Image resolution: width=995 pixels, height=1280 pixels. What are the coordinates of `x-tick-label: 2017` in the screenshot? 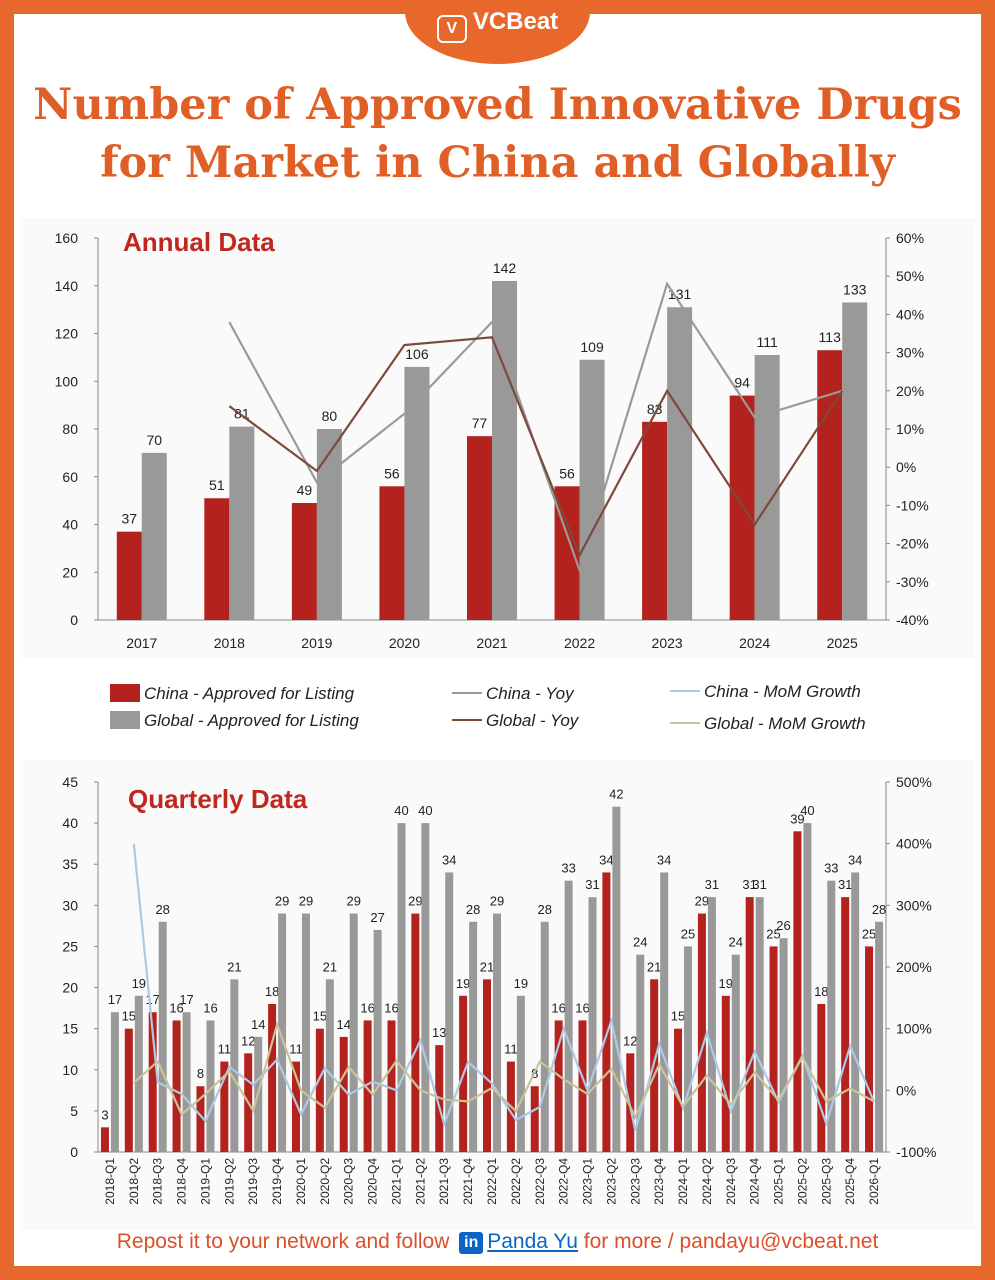 It's located at (141, 643).